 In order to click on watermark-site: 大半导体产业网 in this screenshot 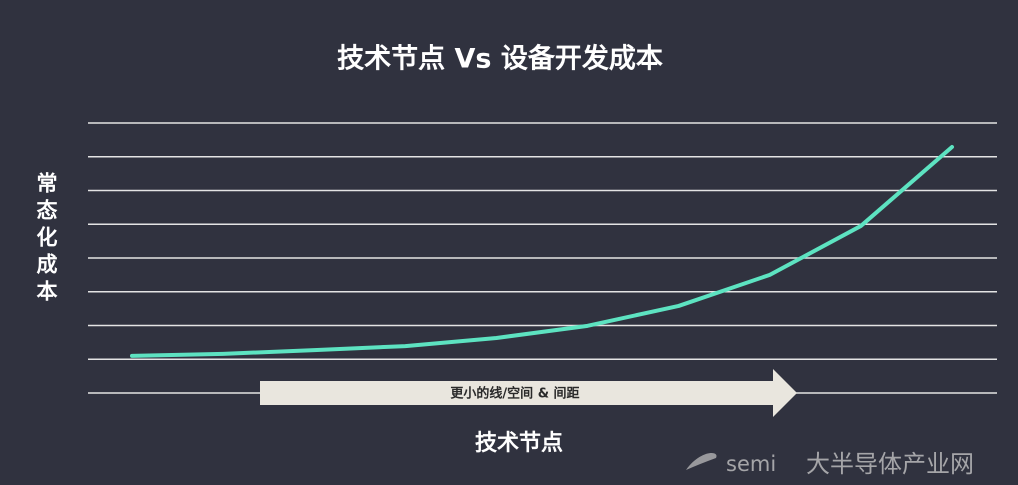, I will do `click(890, 464)`.